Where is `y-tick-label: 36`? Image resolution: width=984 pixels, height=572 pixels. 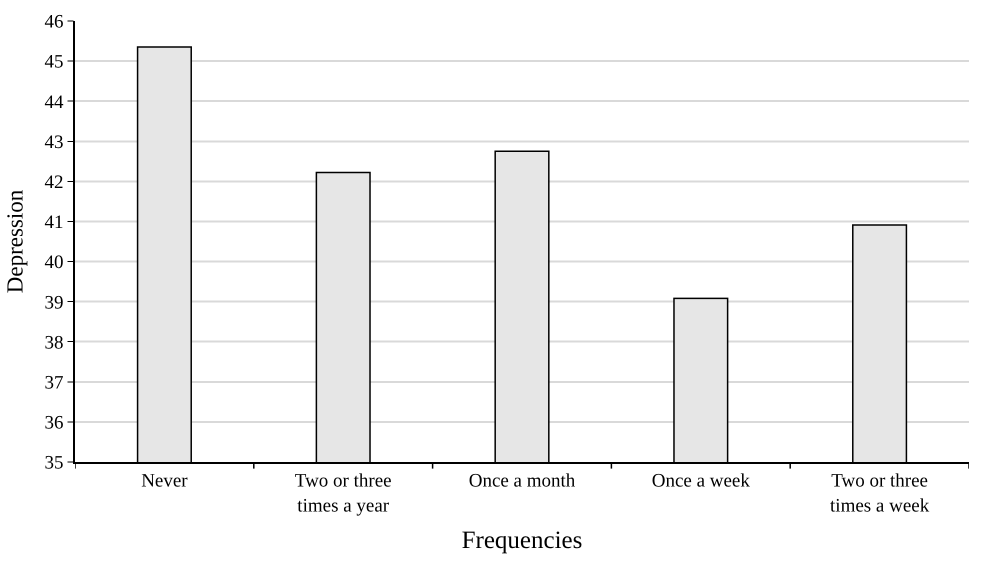
y-tick-label: 36 is located at coordinates (54, 423).